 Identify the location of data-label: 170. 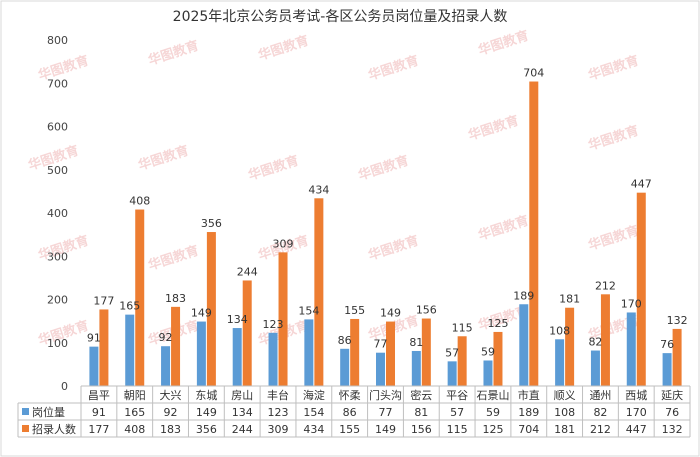
(631, 303).